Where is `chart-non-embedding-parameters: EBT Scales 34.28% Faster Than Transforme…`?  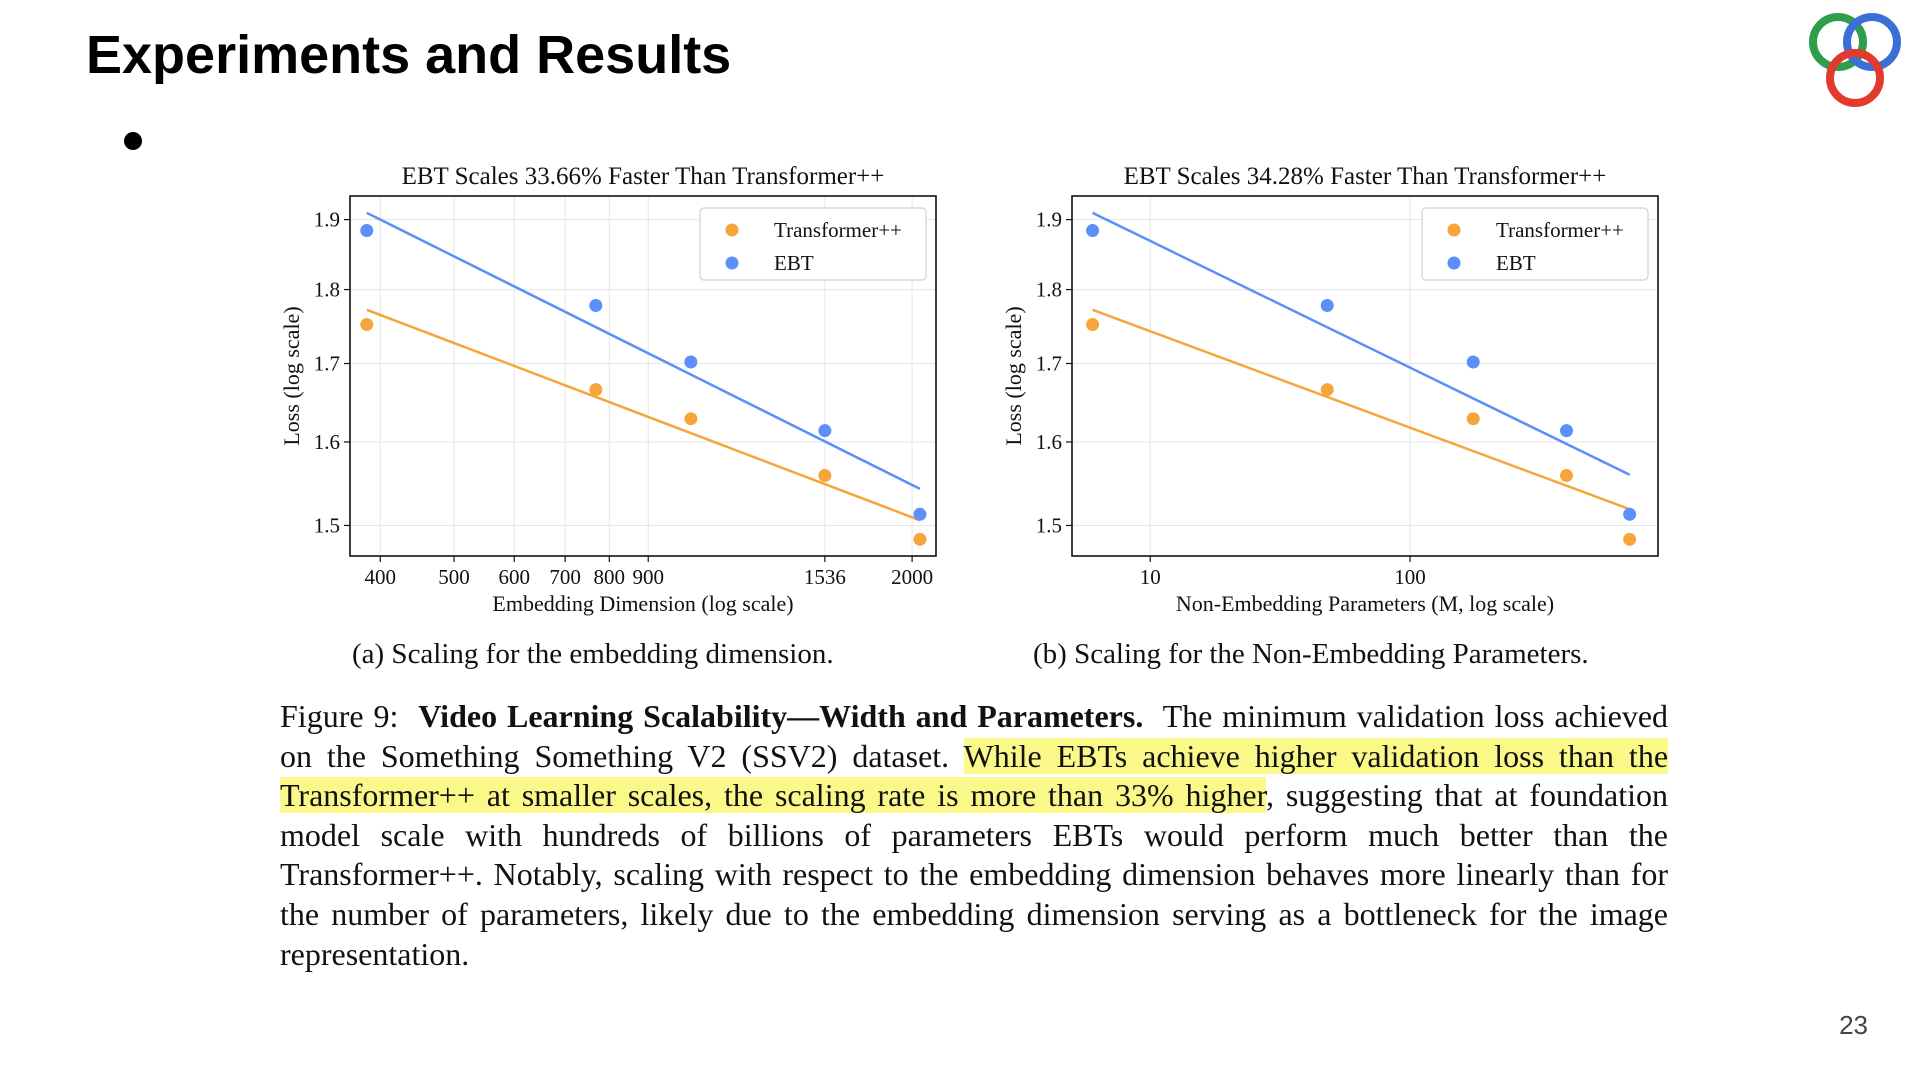
chart-non-embedding-parameters: EBT Scales 34.28% Faster Than Transforme… is located at coordinates (1330, 389).